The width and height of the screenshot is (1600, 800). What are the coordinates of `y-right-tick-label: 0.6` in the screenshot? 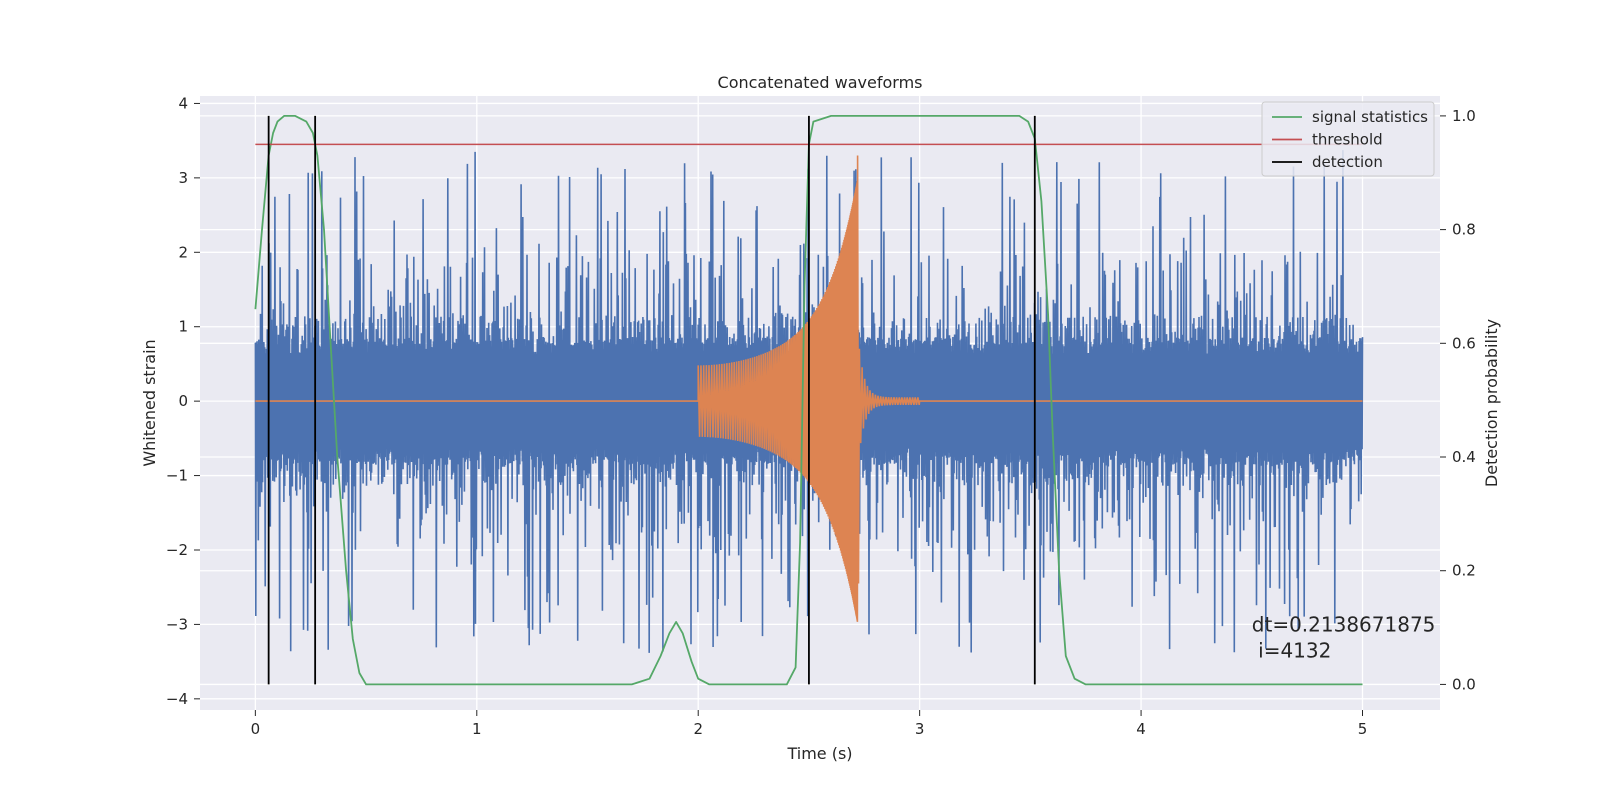 It's located at (1464, 343).